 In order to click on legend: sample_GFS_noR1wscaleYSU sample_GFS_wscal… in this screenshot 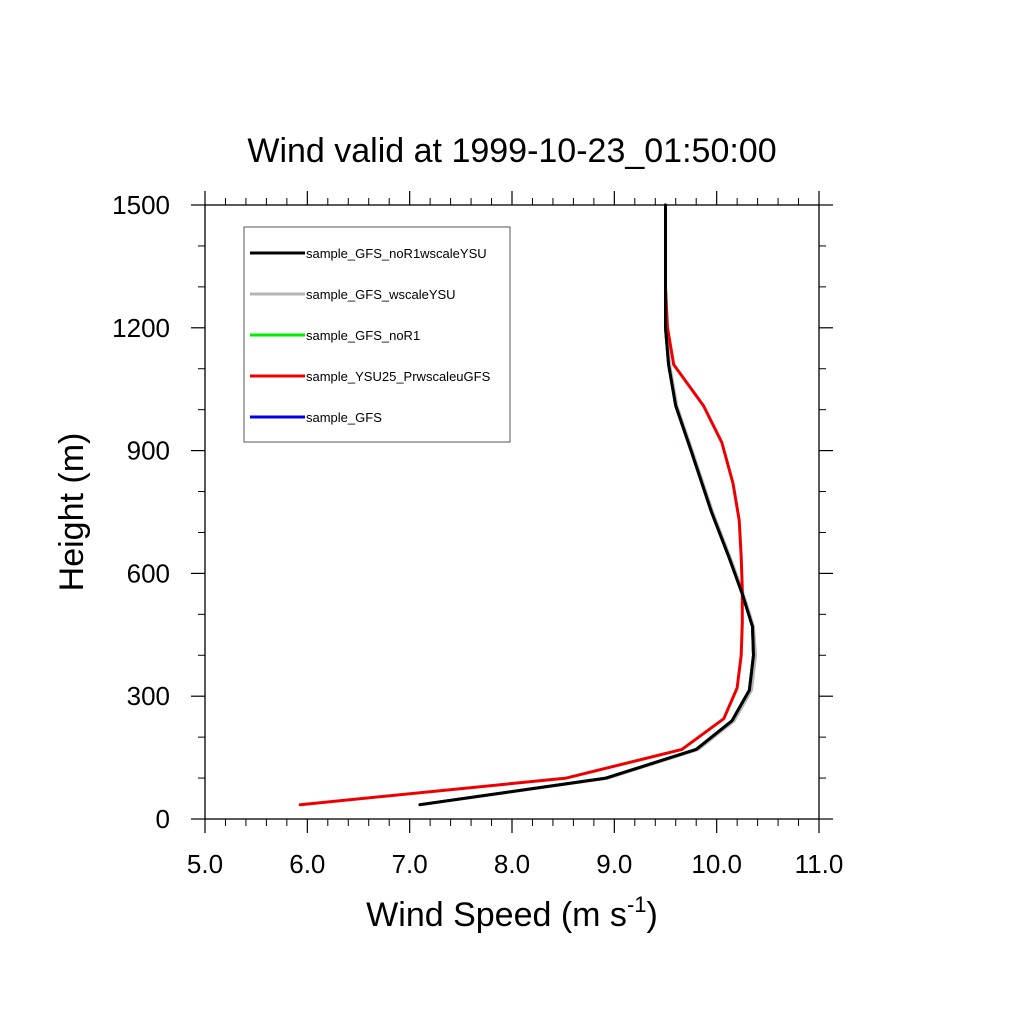, I will do `click(377, 334)`.